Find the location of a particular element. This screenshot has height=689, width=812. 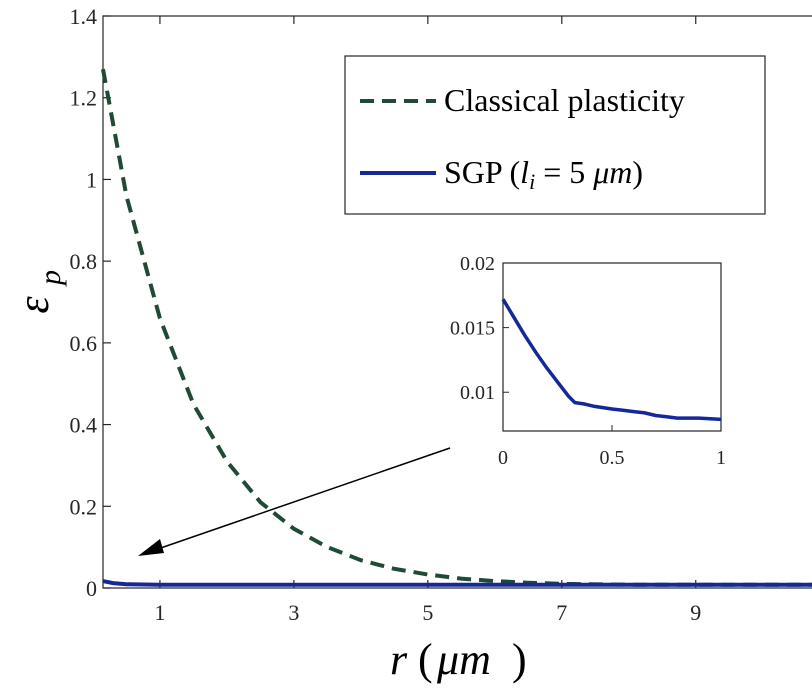

x-tick-label: 5 is located at coordinates (427, 612).